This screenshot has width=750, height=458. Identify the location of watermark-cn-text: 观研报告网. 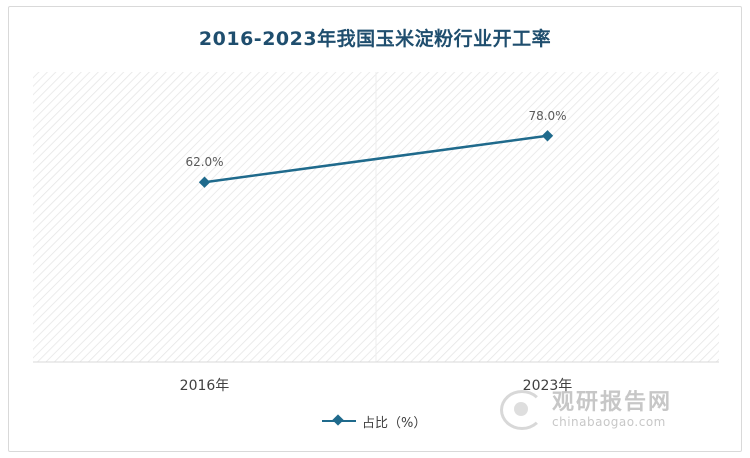
(612, 403).